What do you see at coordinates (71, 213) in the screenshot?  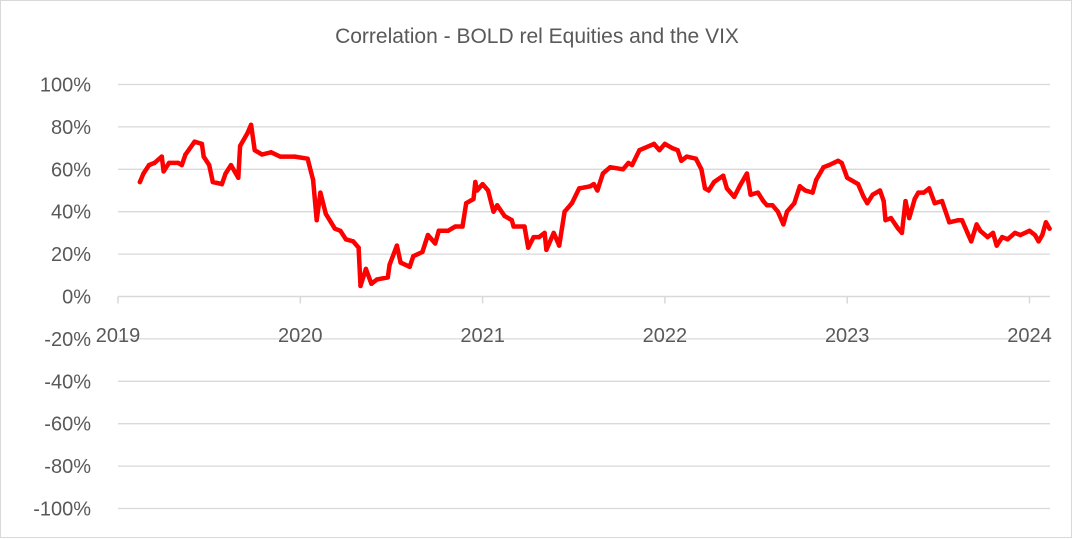 I see `y-tick-label: 40%` at bounding box center [71, 213].